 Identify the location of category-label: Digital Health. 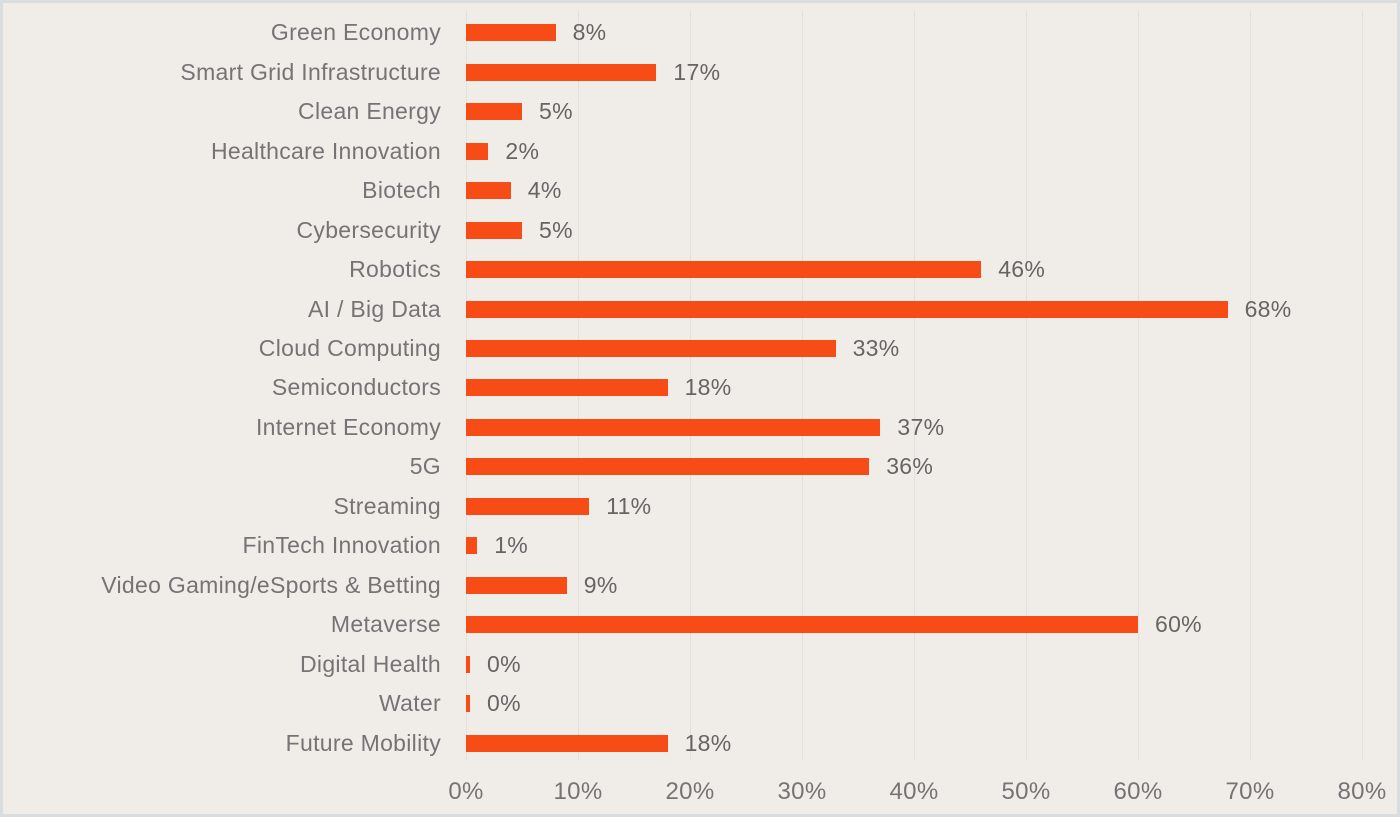
(370, 663).